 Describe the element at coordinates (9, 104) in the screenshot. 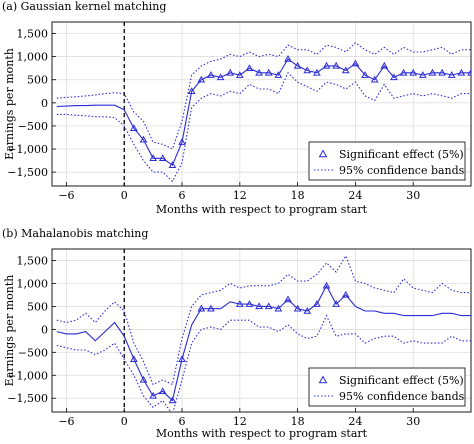

I see `y-axis-label: Earnings per month` at that location.